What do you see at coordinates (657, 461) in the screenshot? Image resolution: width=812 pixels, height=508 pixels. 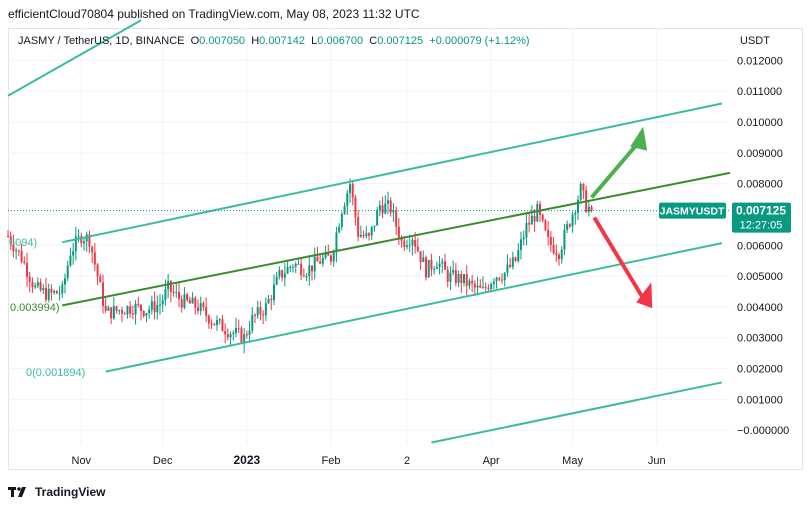 I see `x-tick-label: Jun` at bounding box center [657, 461].